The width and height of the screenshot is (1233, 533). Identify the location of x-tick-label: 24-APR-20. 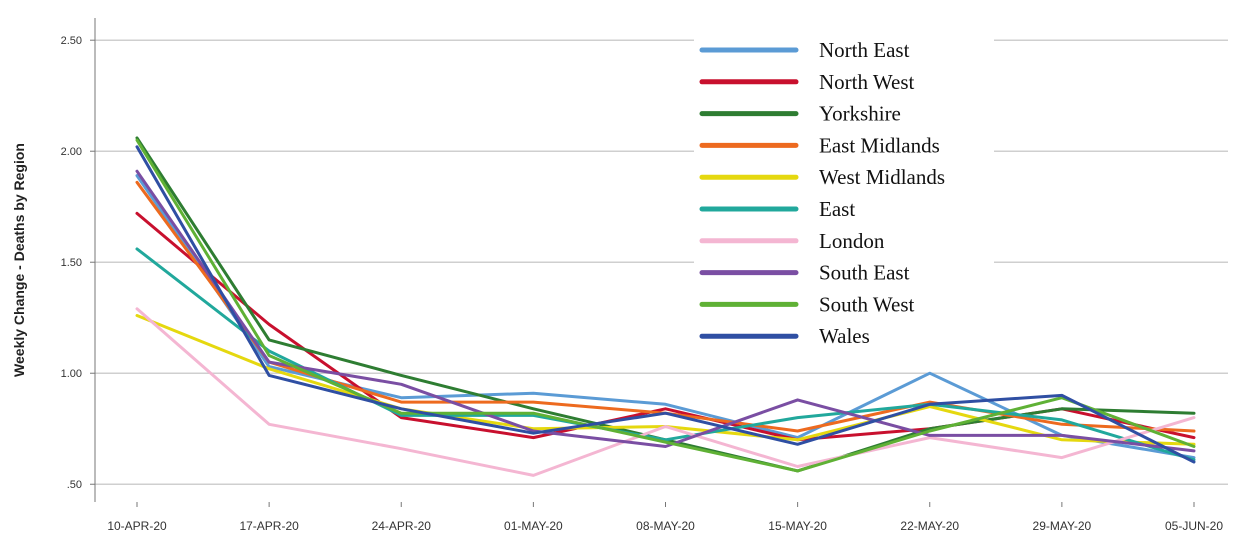
(402, 526).